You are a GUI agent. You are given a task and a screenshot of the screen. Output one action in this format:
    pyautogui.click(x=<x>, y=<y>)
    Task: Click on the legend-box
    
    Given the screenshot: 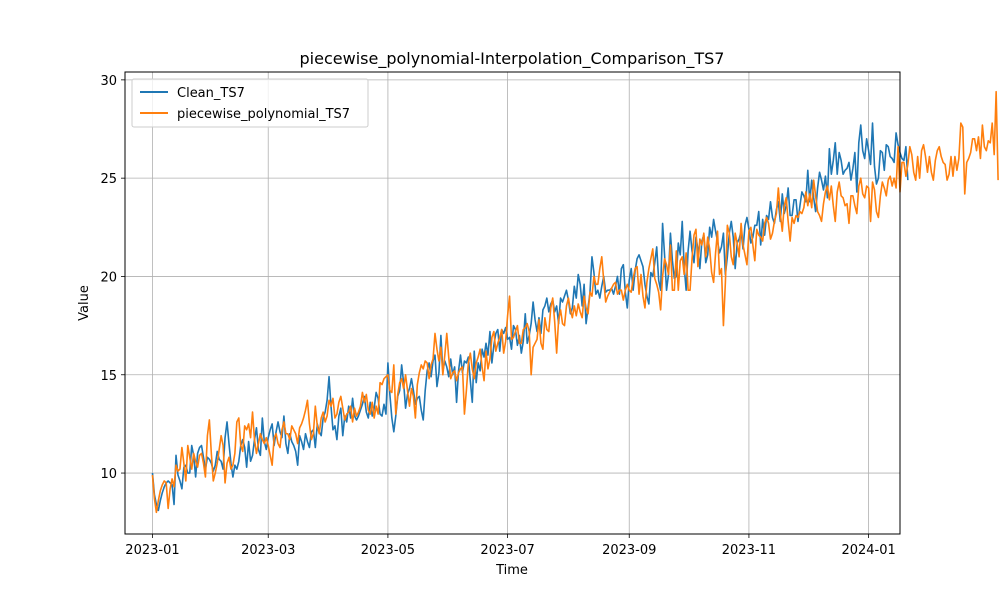 What is the action you would take?
    pyautogui.click(x=250, y=103)
    